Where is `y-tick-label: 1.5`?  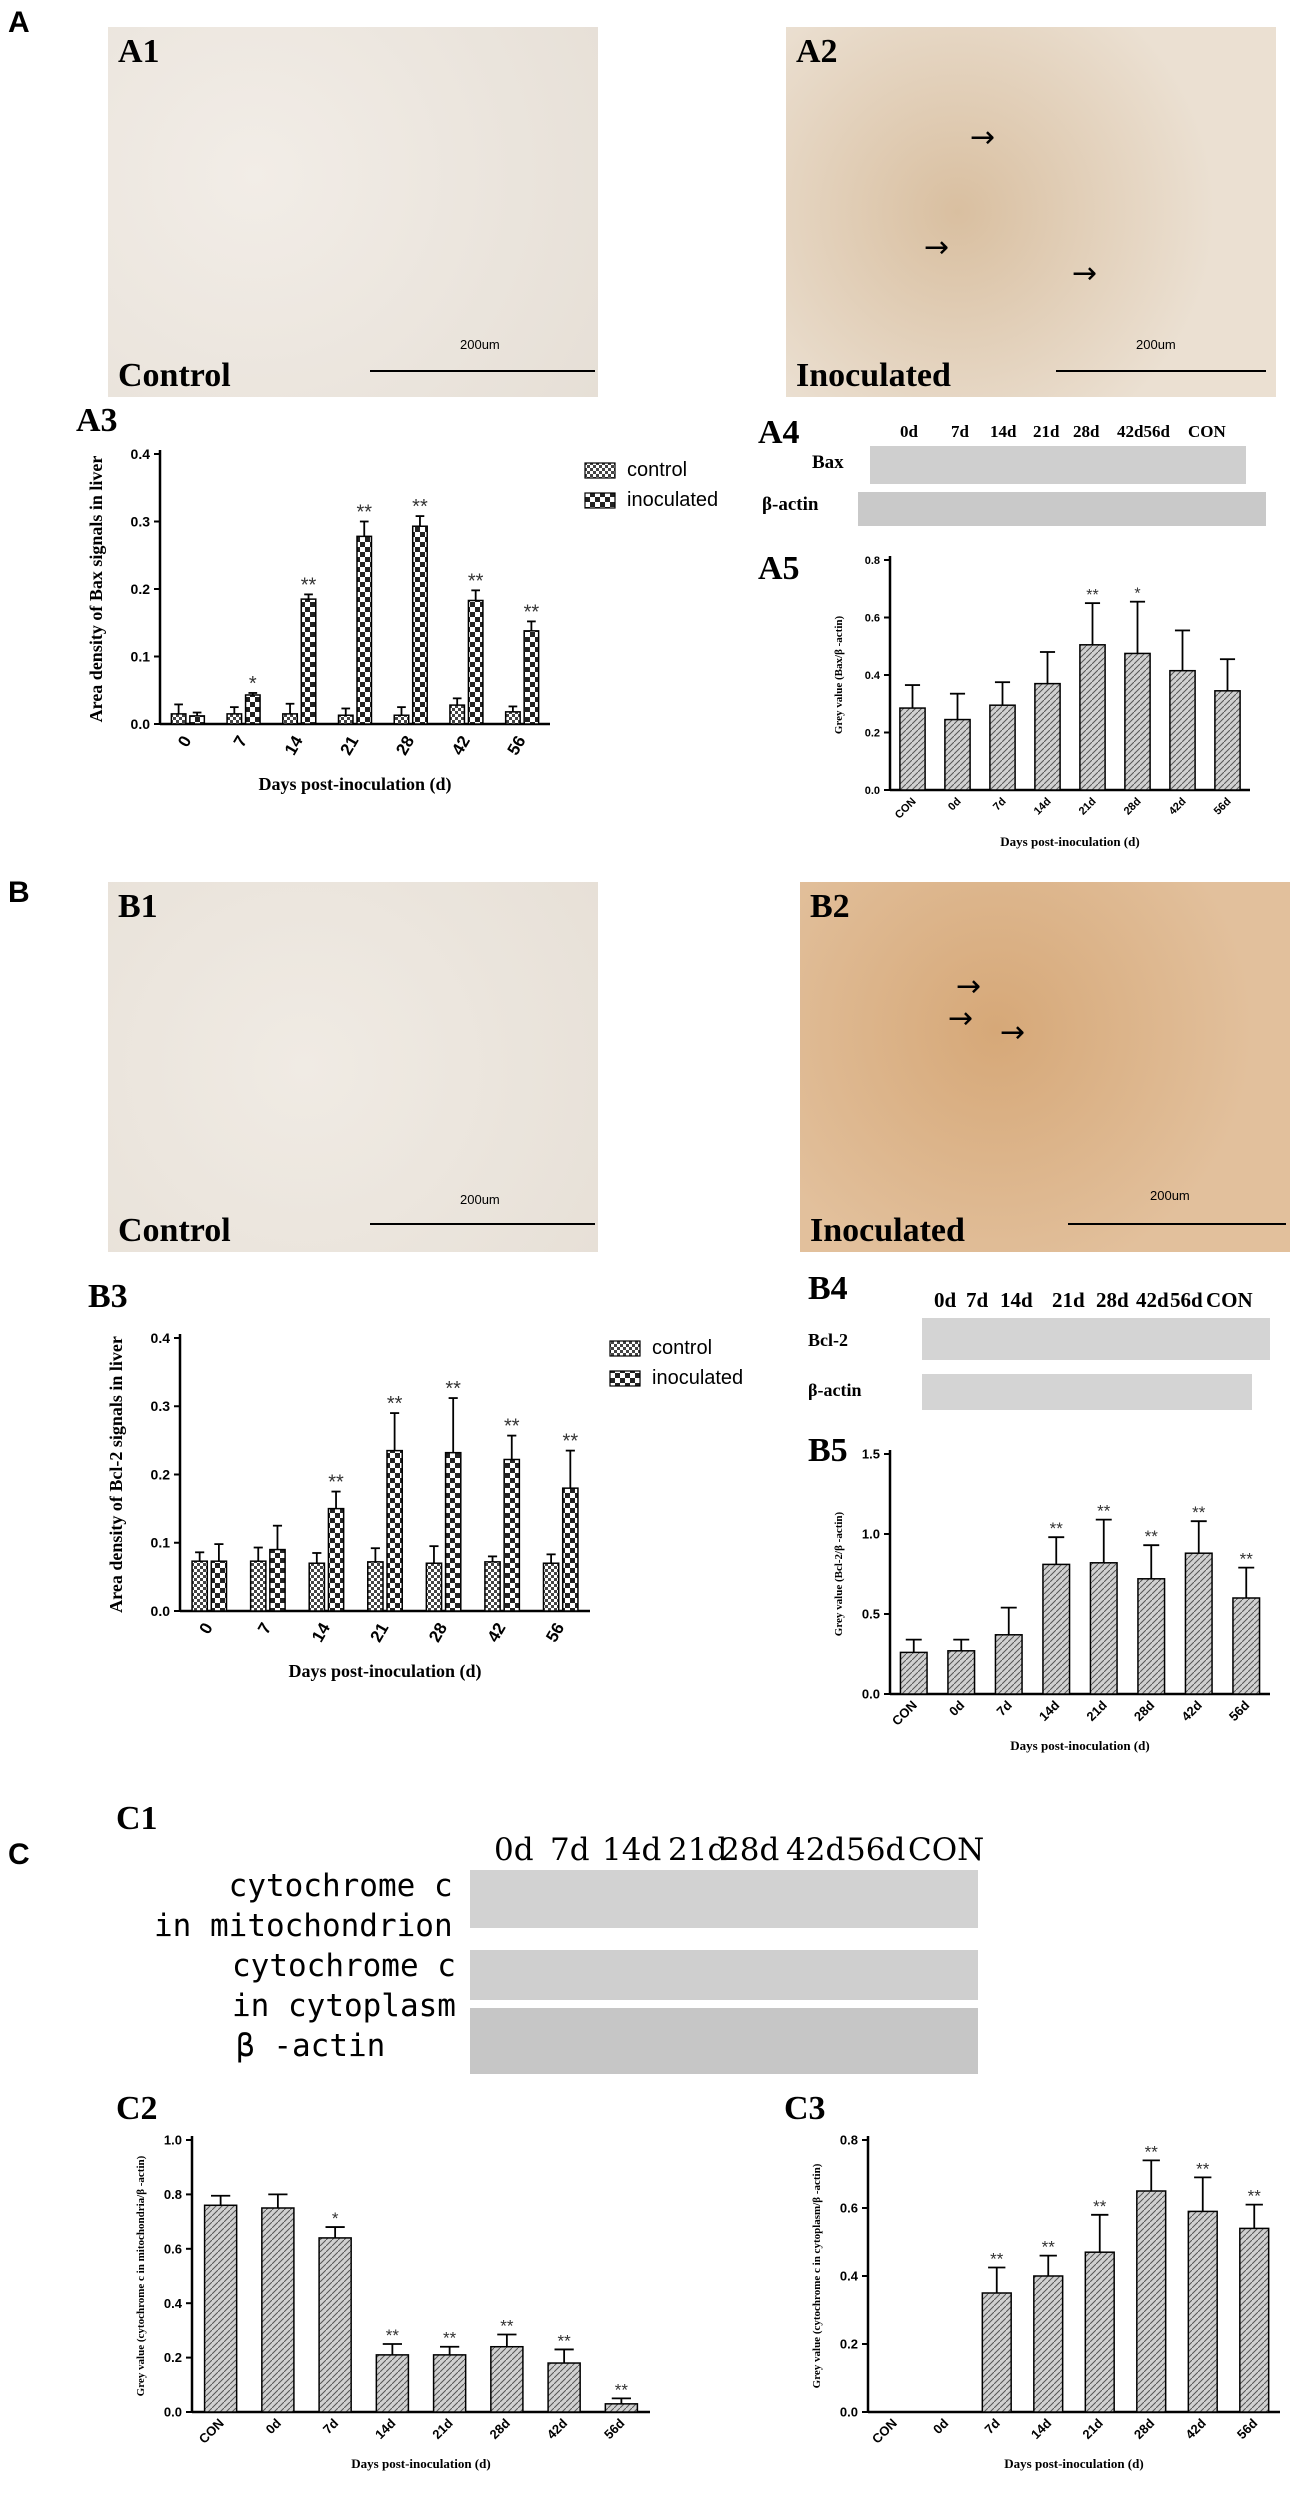 y-tick-label: 1.5 is located at coordinates (871, 1454).